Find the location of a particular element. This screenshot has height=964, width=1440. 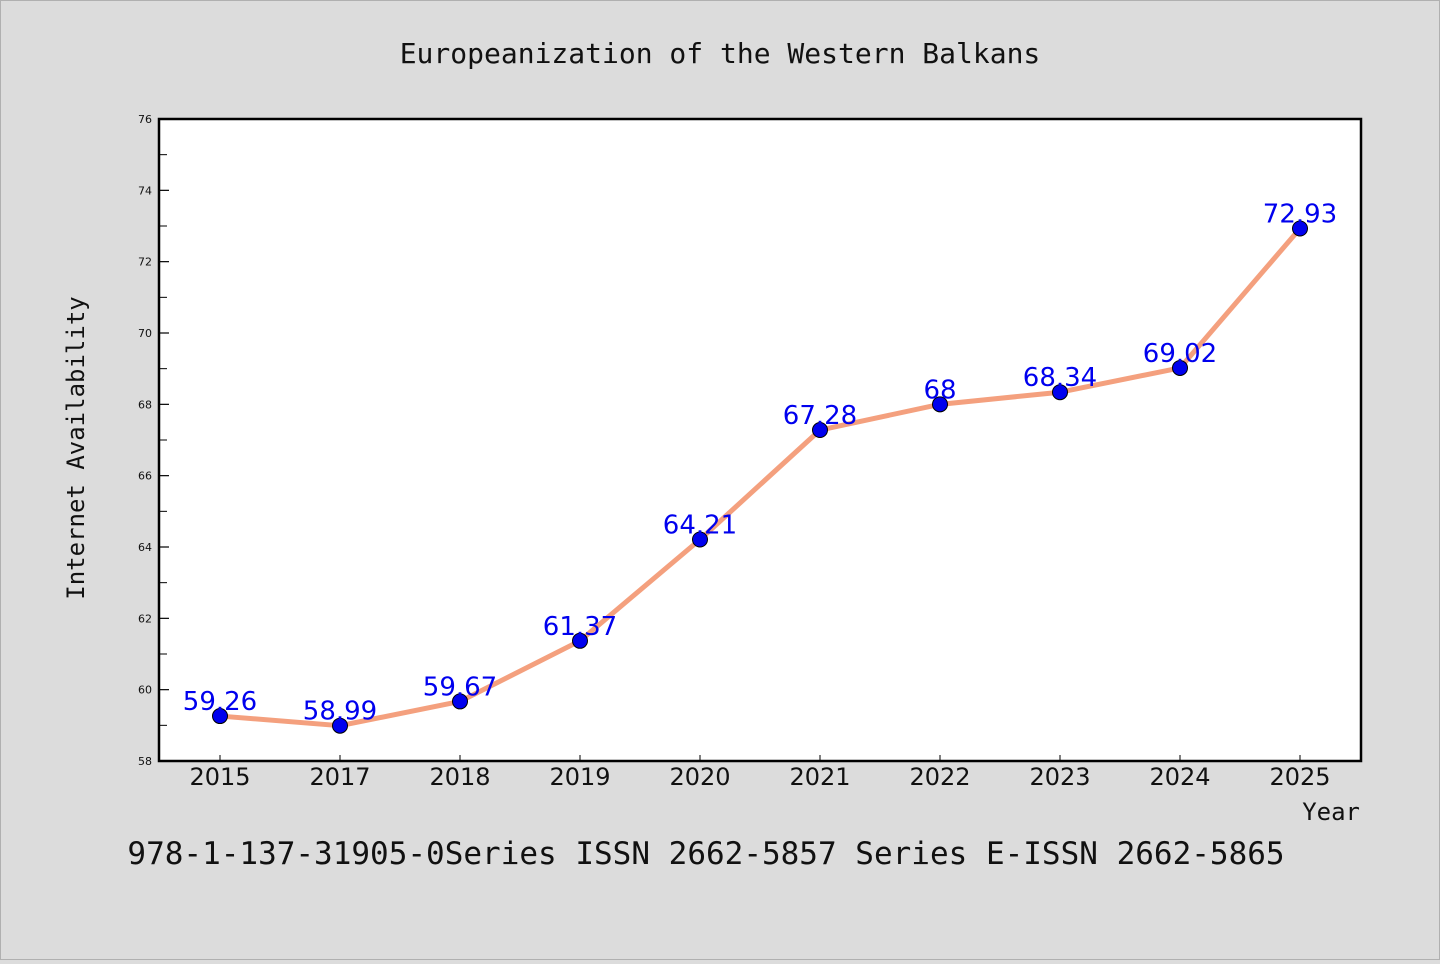

x-tick-label: 2017 is located at coordinates (339, 777).